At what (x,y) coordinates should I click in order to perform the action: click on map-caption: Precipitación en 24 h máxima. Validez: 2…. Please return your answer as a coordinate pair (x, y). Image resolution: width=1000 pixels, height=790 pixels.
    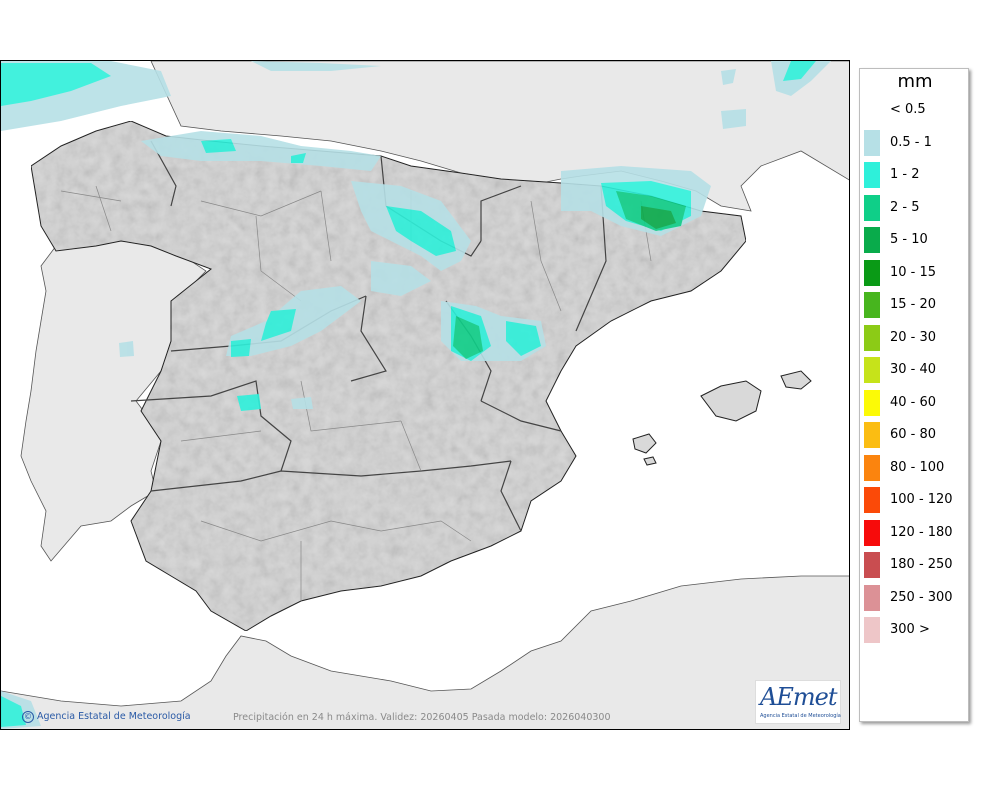
    Looking at the image, I should click on (422, 717).